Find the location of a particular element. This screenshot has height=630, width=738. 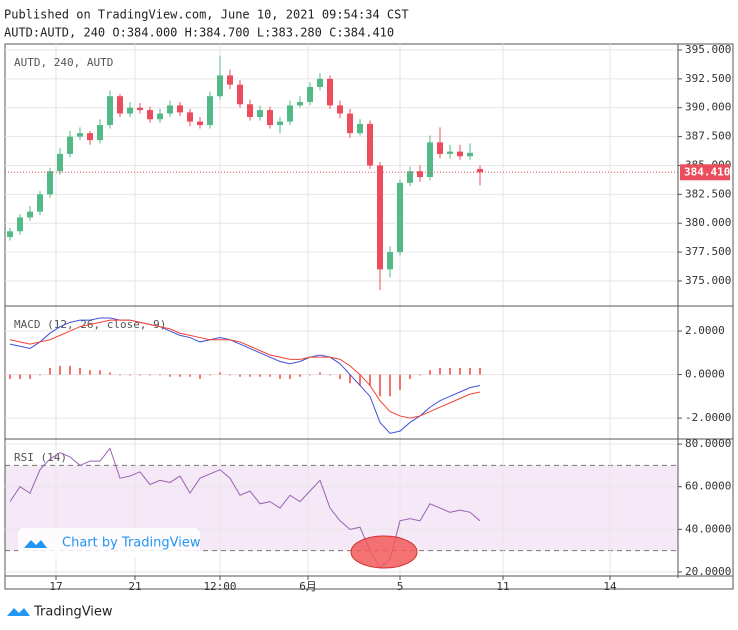

footer-logo is located at coordinates (18, 612).